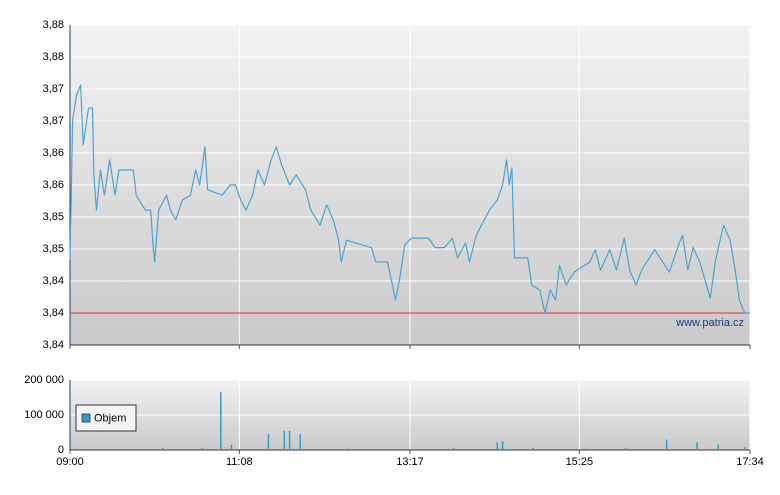  Describe the element at coordinates (44, 415) in the screenshot. I see `y-tick-label: 100 000` at that location.